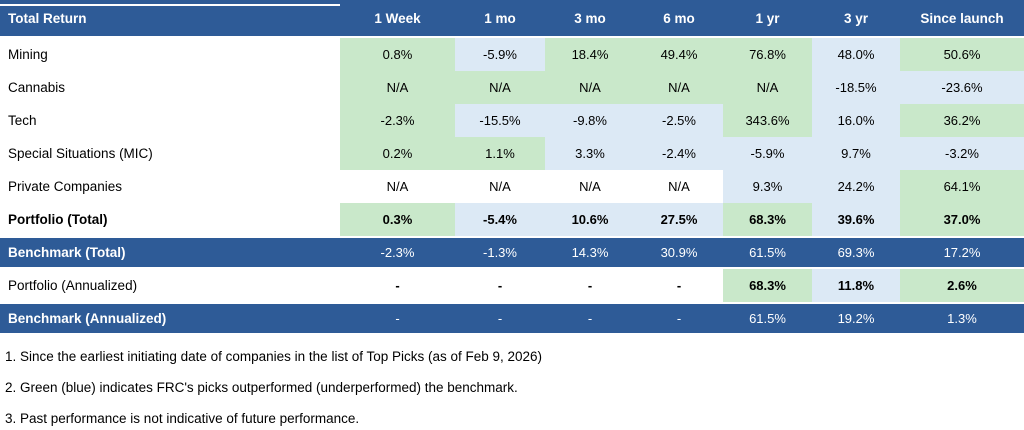 This screenshot has width=1024, height=430. I want to click on value-cell: 0.8%, so click(397, 54).